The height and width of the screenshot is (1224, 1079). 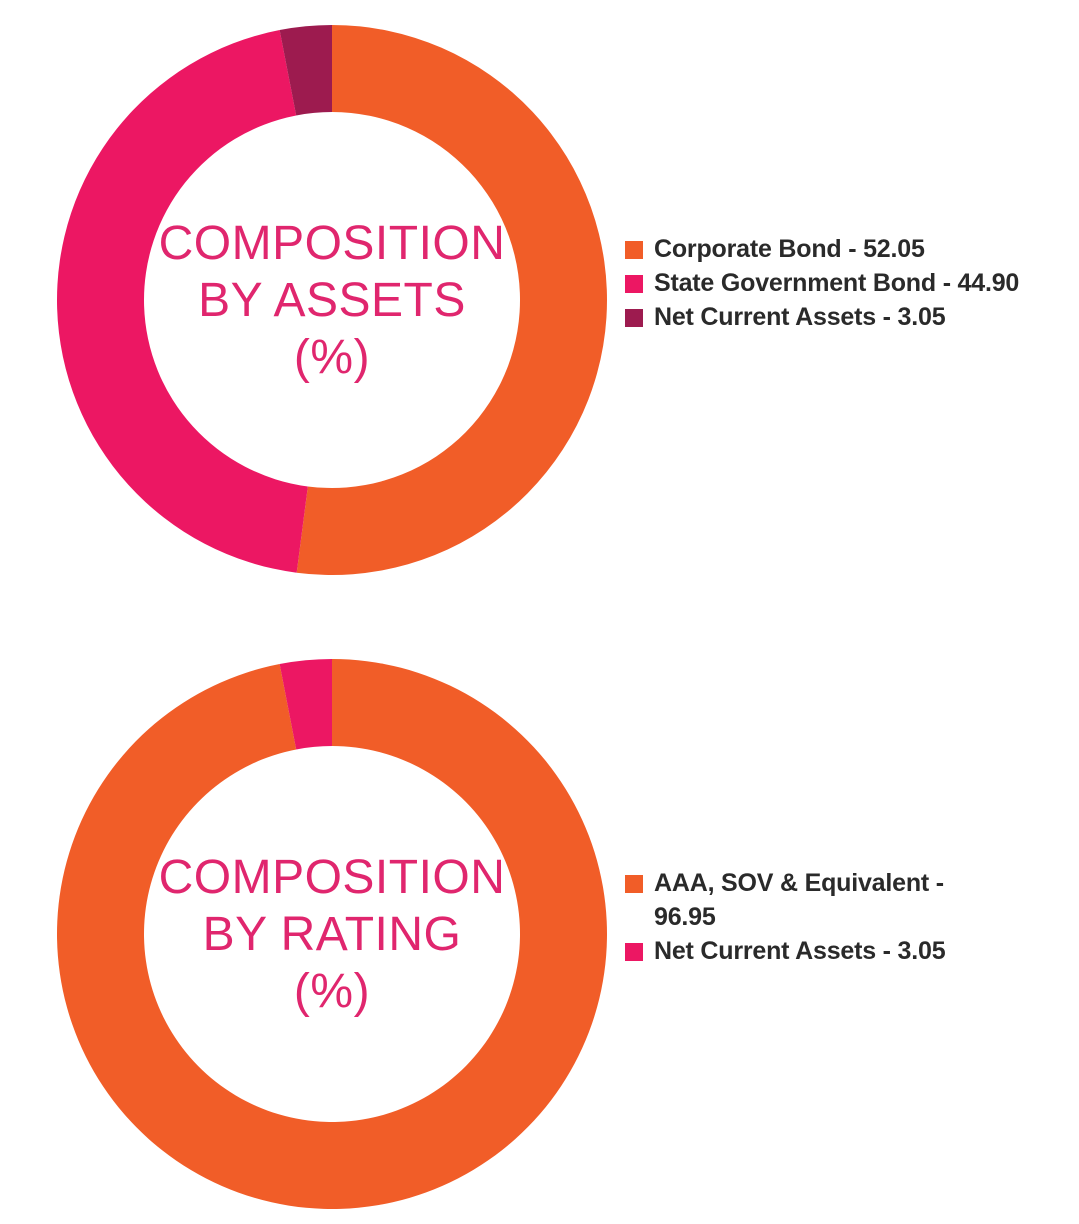 I want to click on legend-item: AAA, SOV & Equivalent - 96.95, so click(x=809, y=900).